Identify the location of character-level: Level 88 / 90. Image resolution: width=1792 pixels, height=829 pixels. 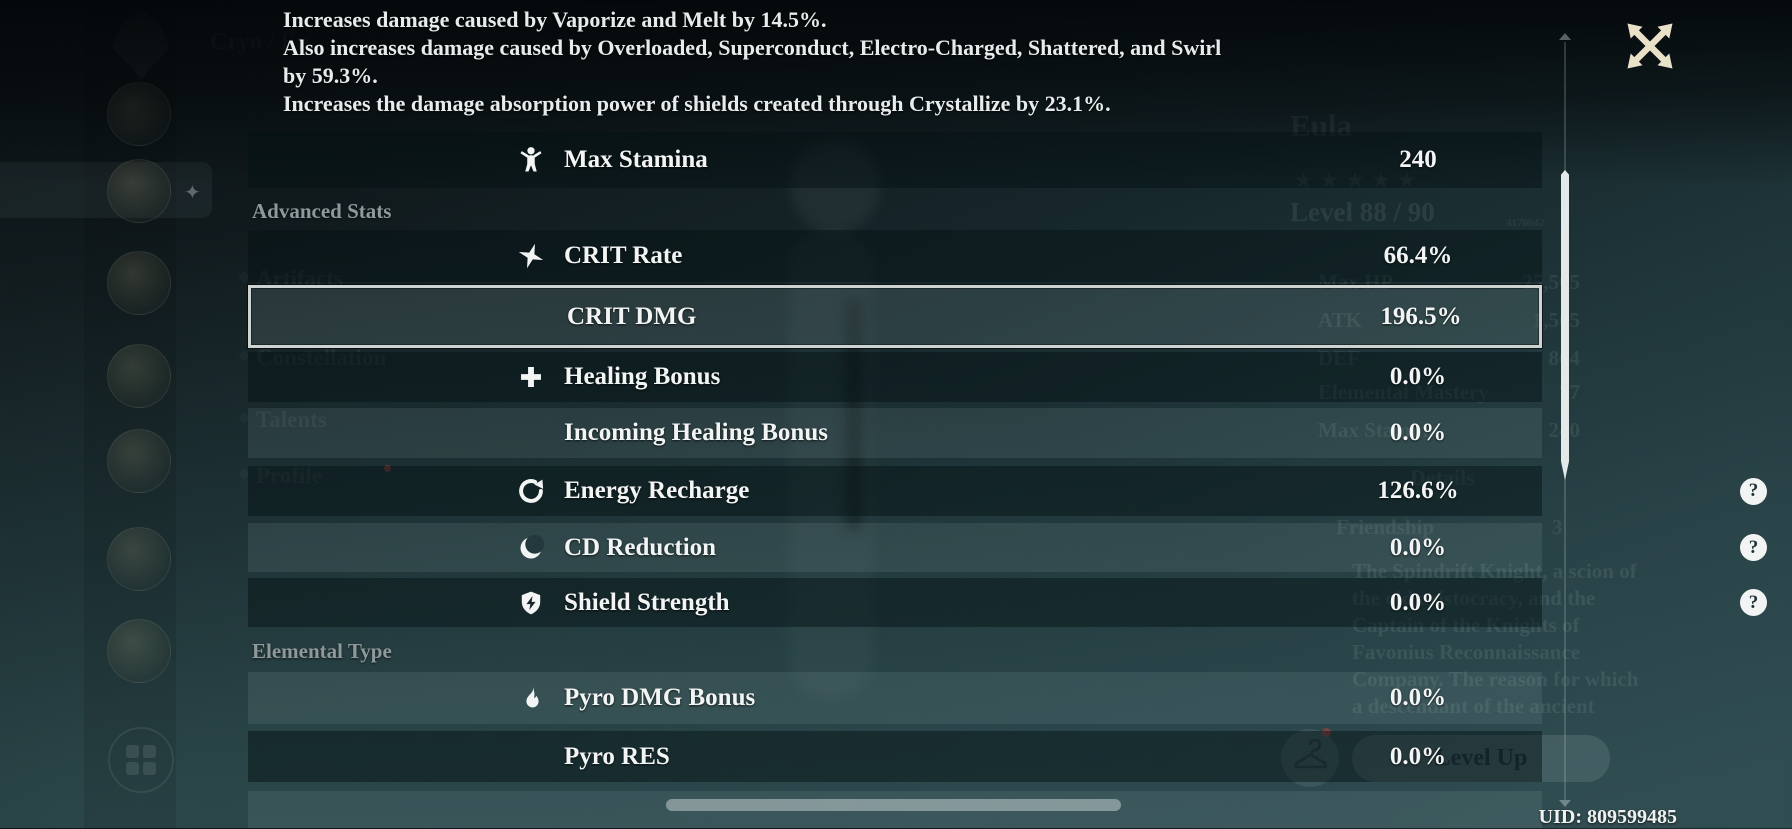
(1362, 212).